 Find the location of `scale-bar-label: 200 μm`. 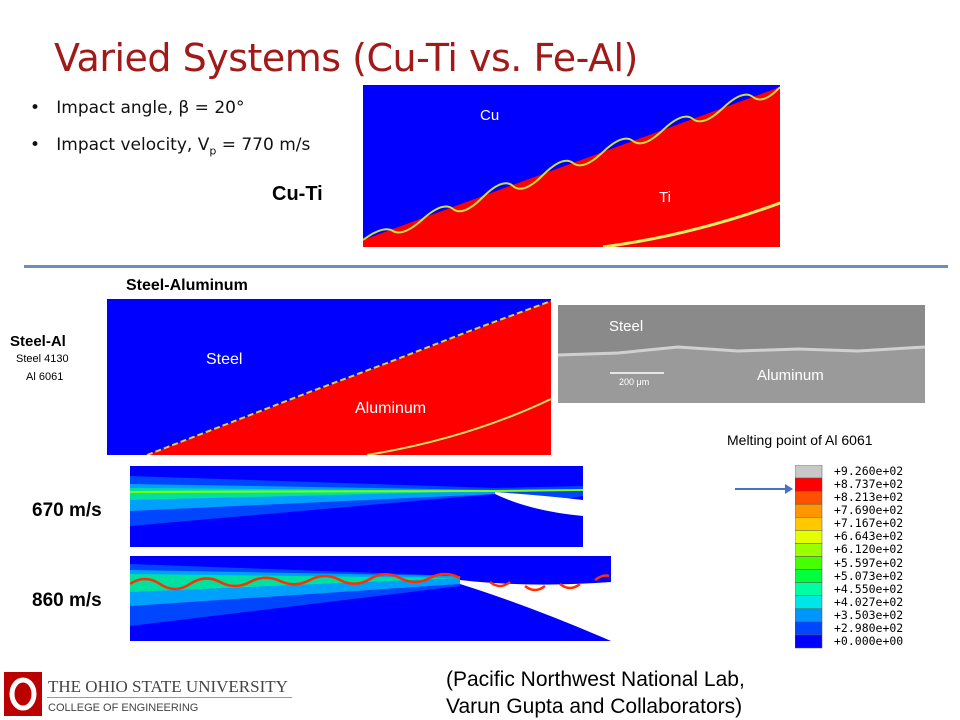

scale-bar-label: 200 μm is located at coordinates (634, 382).